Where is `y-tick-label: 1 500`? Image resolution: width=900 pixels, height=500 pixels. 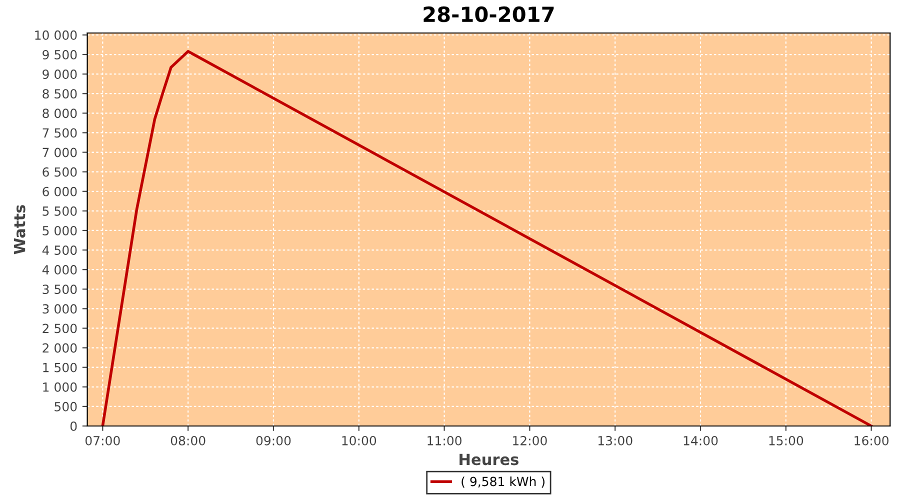 y-tick-label: 1 500 is located at coordinates (60, 367).